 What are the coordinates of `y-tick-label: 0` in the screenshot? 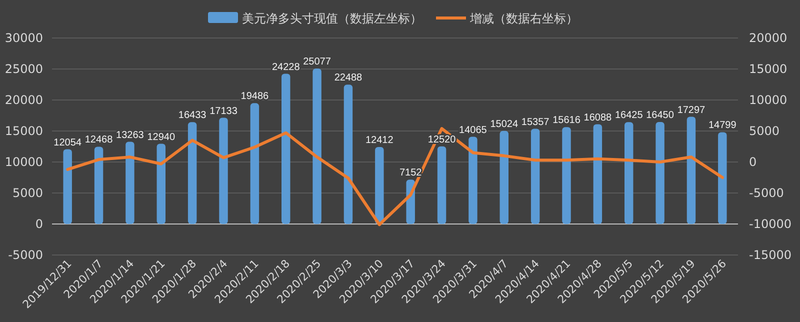 It's located at (39, 223).